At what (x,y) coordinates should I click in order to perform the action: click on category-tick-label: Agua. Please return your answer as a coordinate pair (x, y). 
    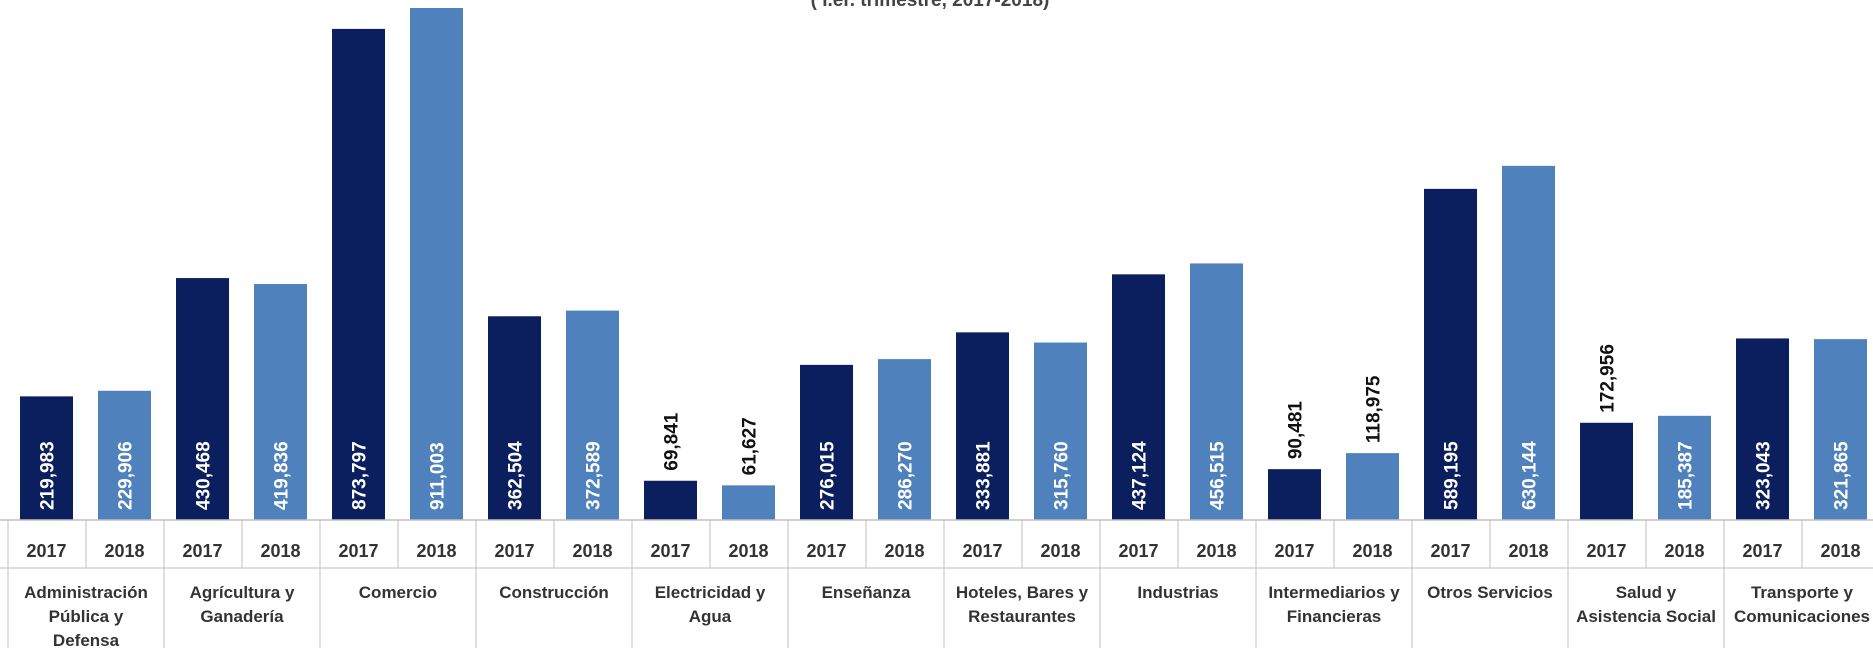
    Looking at the image, I should click on (710, 616).